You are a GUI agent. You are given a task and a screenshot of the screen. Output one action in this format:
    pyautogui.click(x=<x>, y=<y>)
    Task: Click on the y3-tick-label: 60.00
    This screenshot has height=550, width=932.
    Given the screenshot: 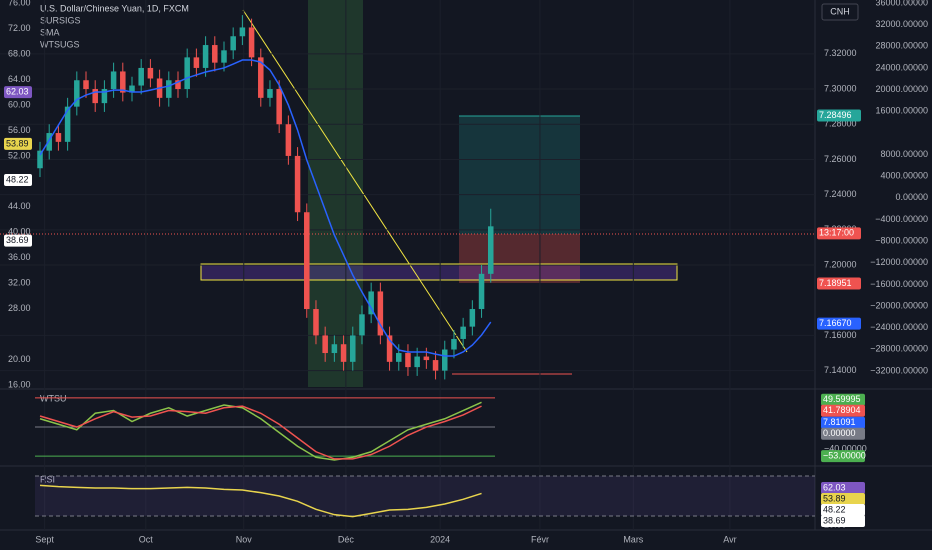 What is the action you would take?
    pyautogui.click(x=19, y=104)
    